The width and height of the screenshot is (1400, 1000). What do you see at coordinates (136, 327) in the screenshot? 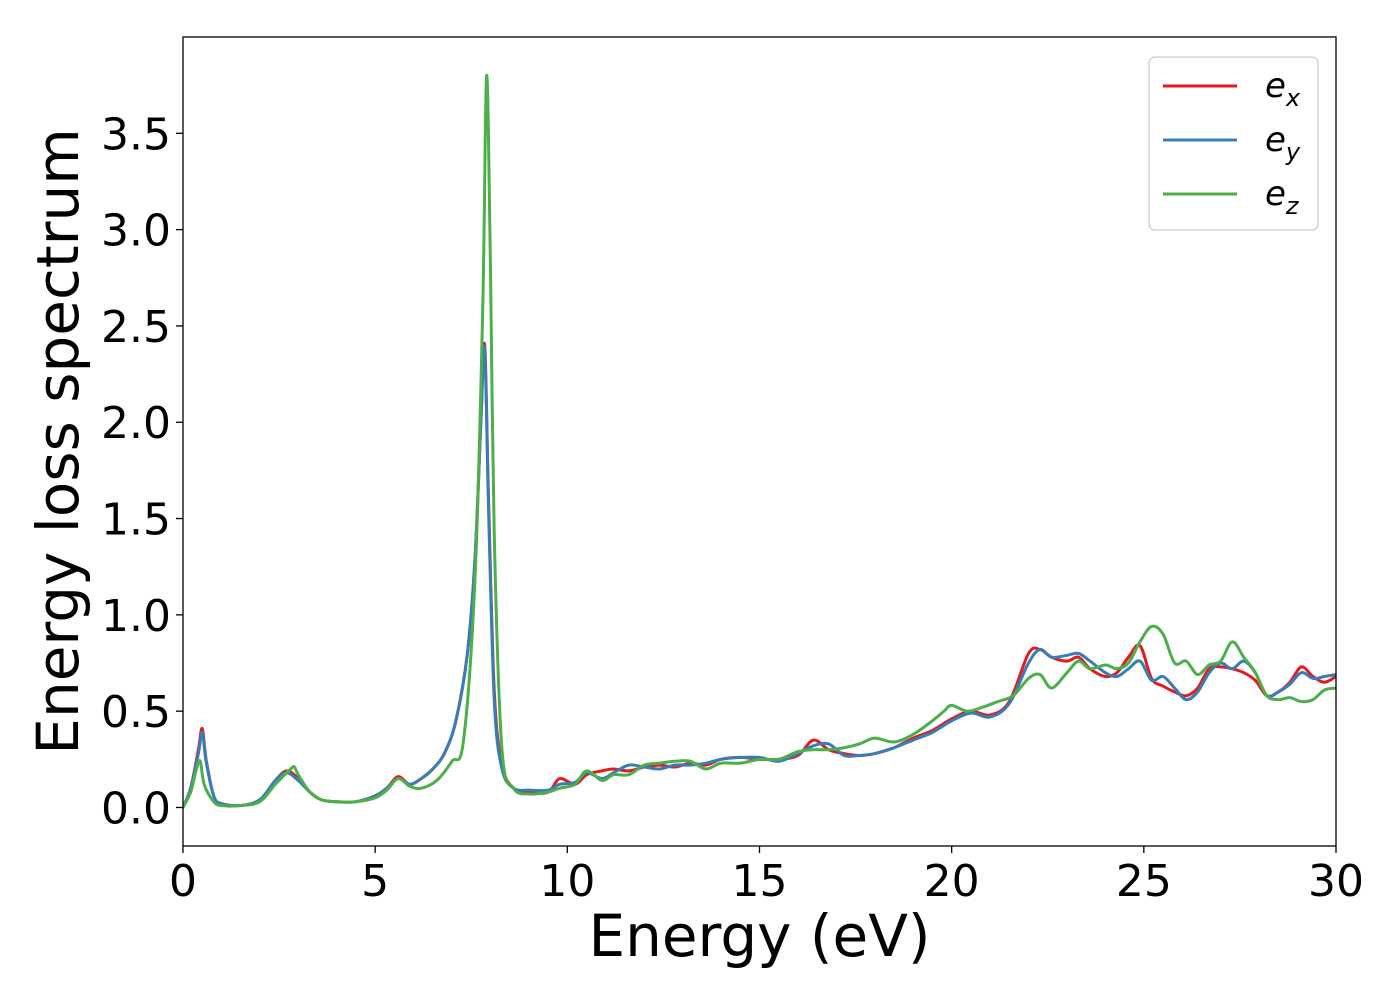
I see `y-tick-label: 2.5` at bounding box center [136, 327].